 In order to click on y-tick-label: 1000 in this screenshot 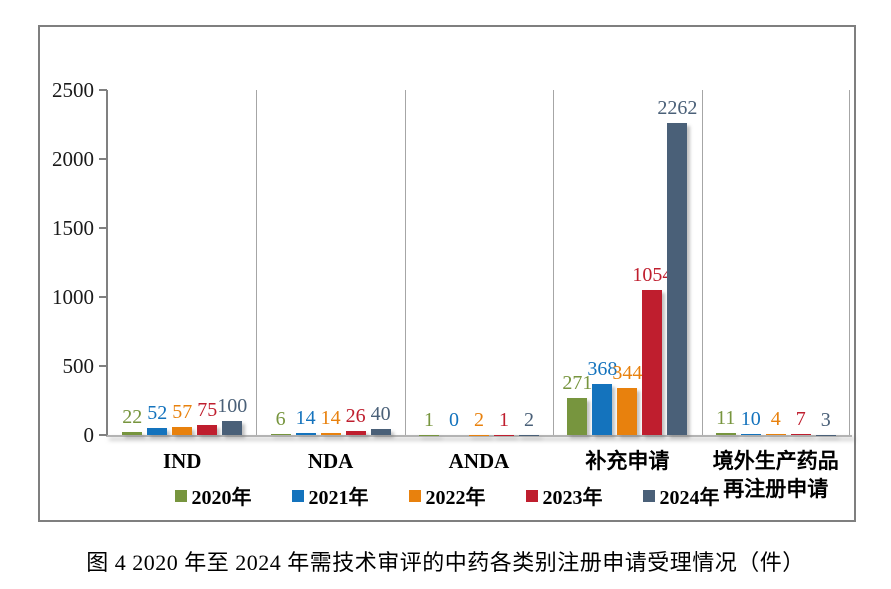, I will do `click(73, 297)`.